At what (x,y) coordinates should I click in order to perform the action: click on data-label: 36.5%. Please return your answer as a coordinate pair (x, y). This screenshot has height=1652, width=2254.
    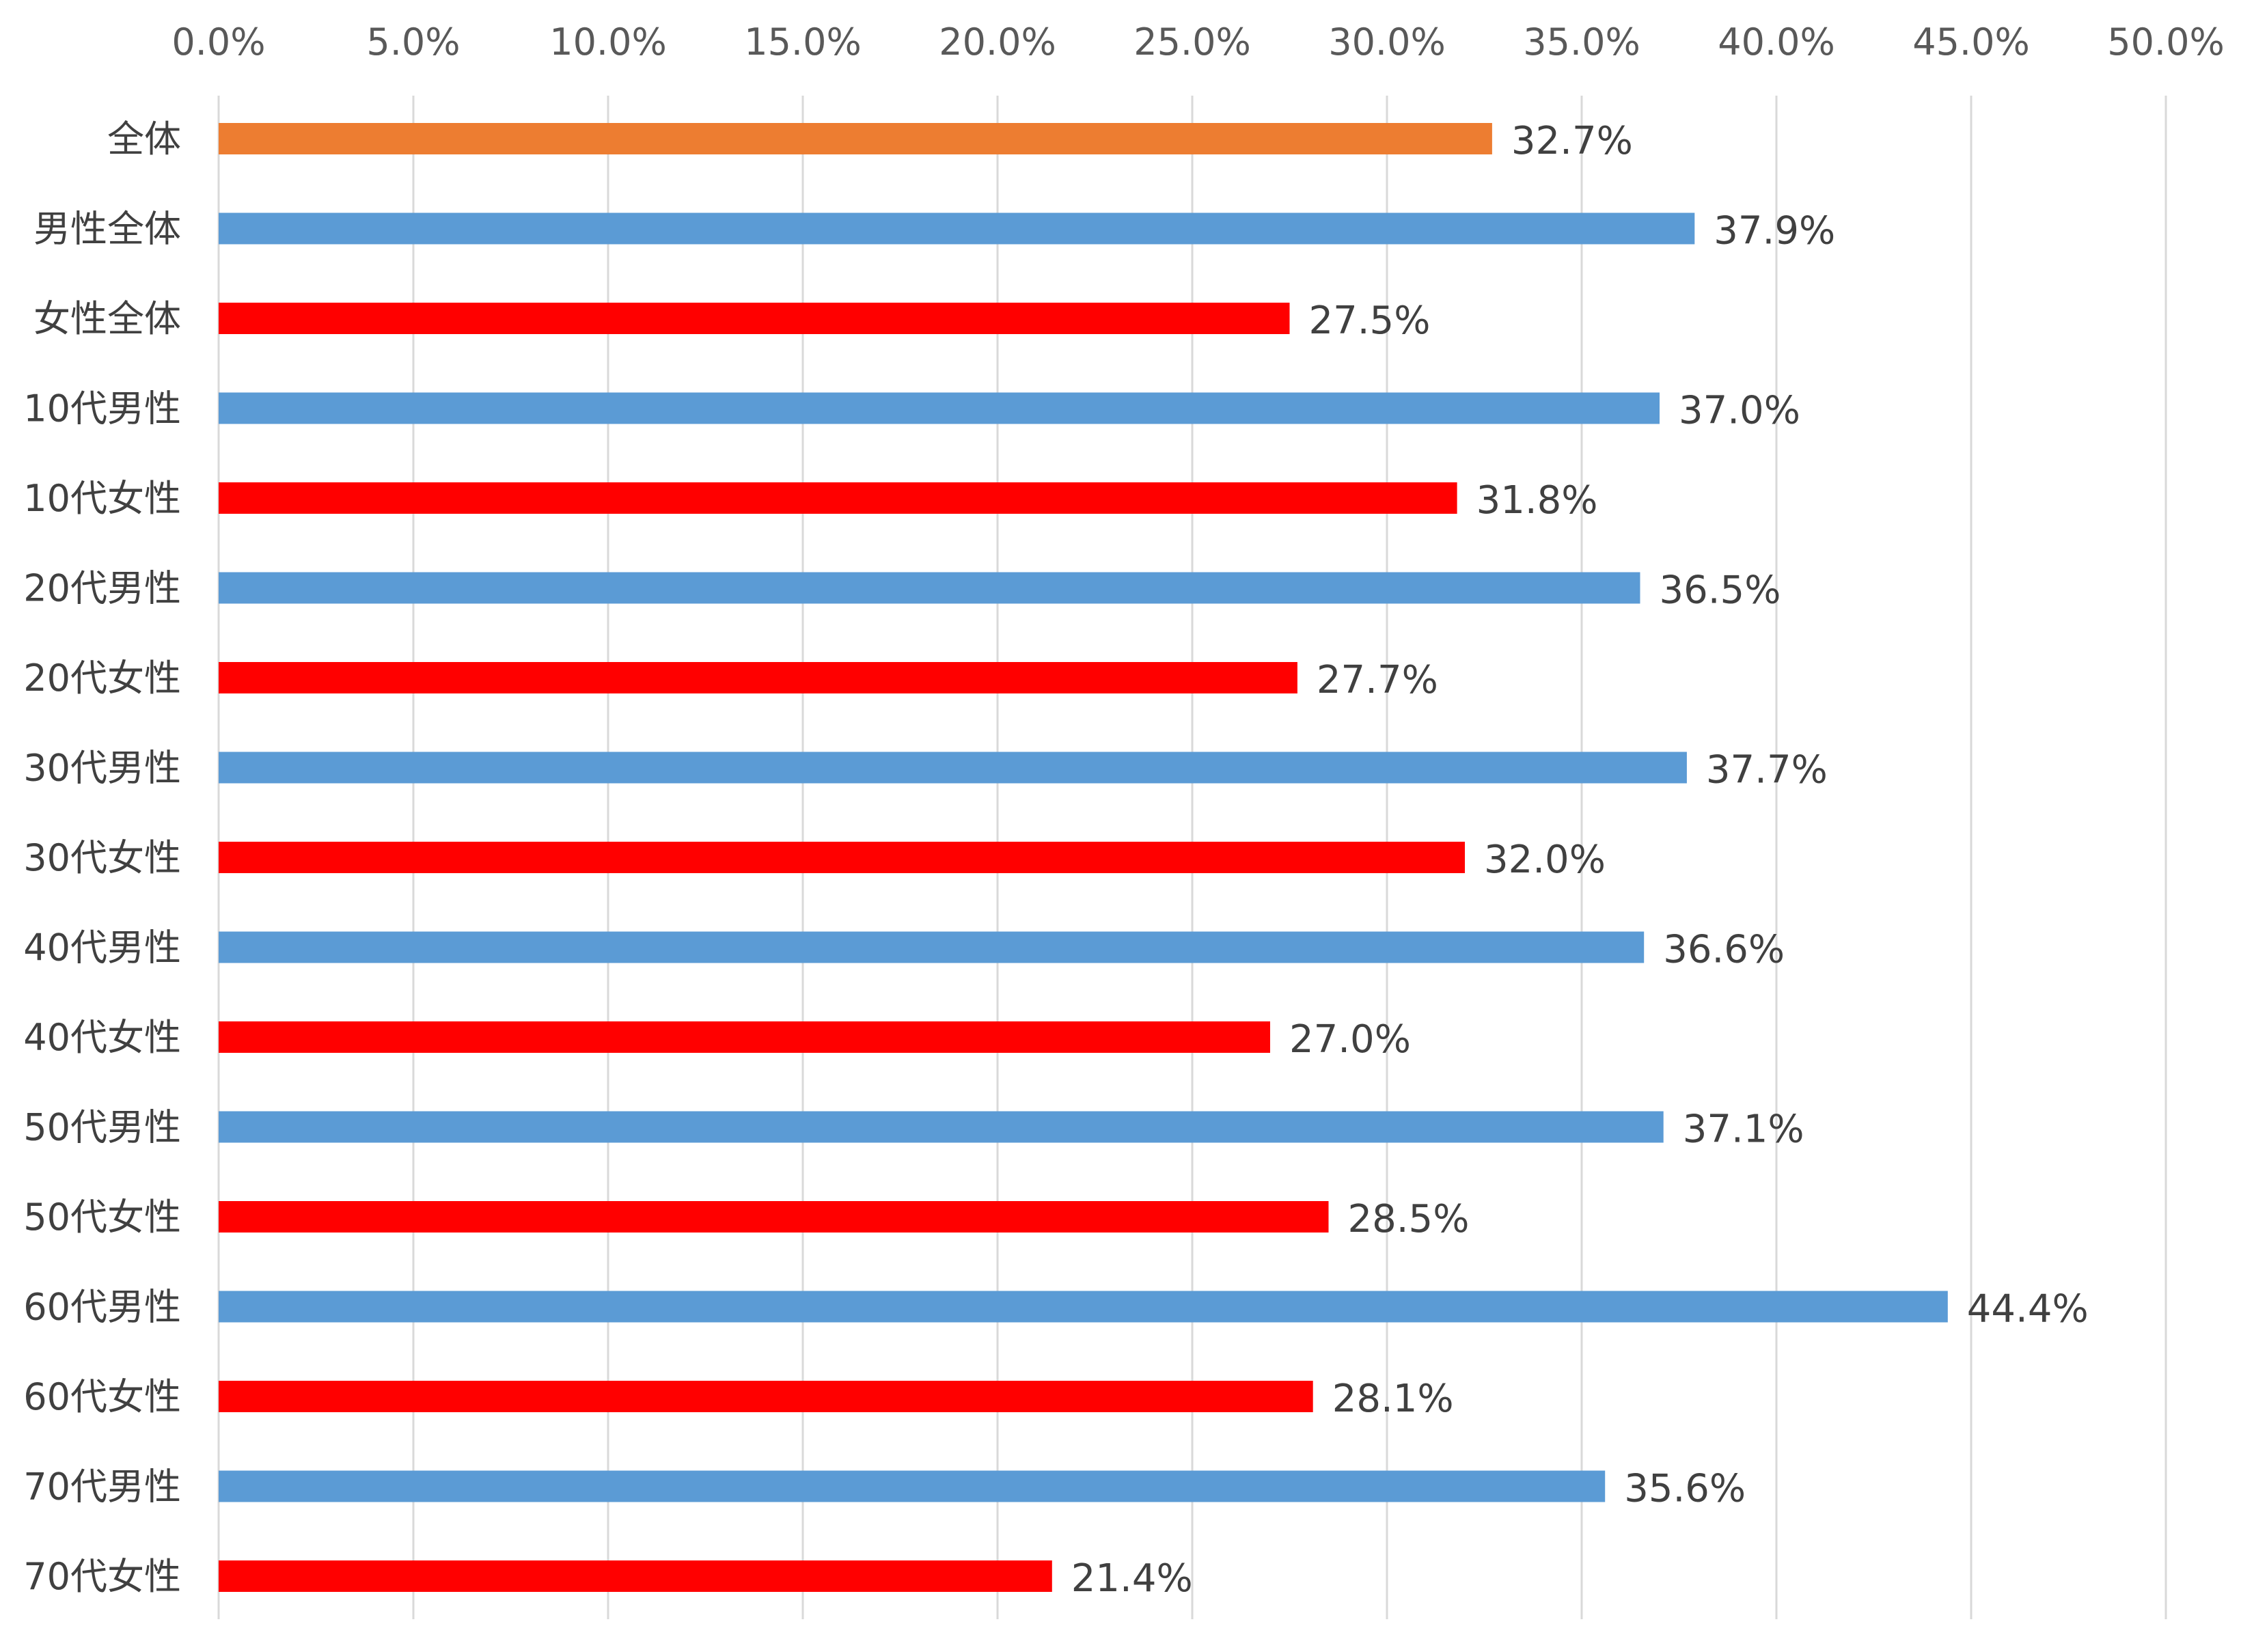
    Looking at the image, I should click on (1721, 590).